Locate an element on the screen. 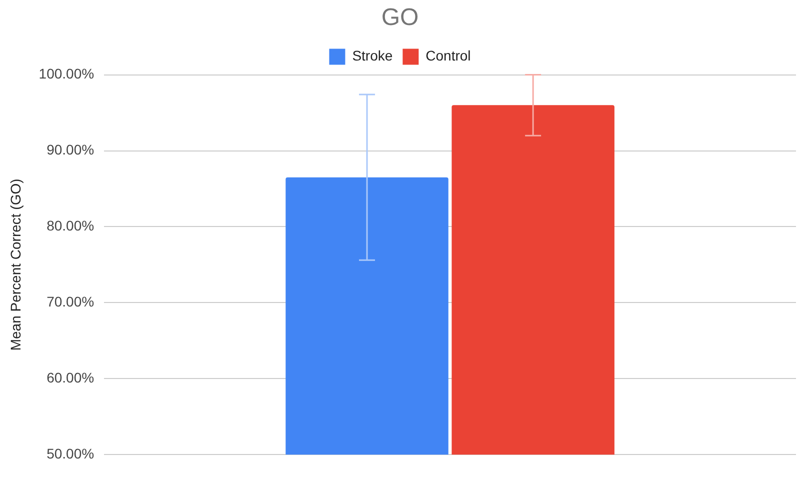  legend-label: Stroke is located at coordinates (372, 56).